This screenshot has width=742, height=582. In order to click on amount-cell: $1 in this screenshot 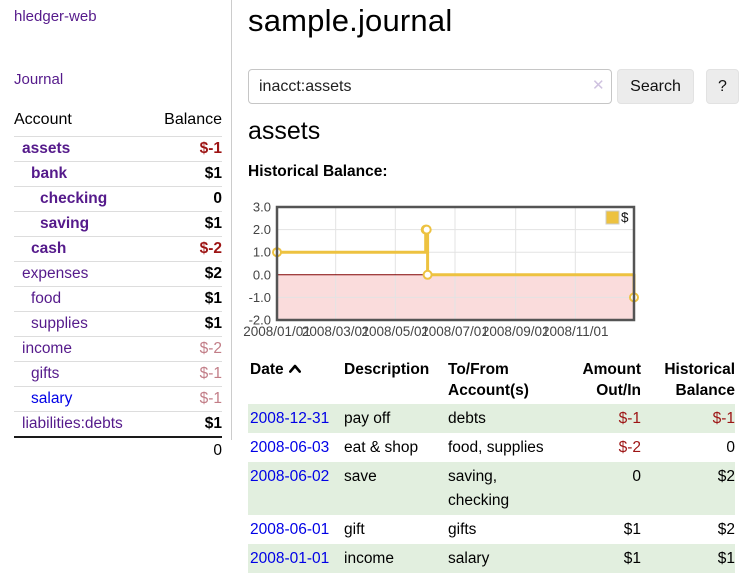, I will do `click(632, 559)`.